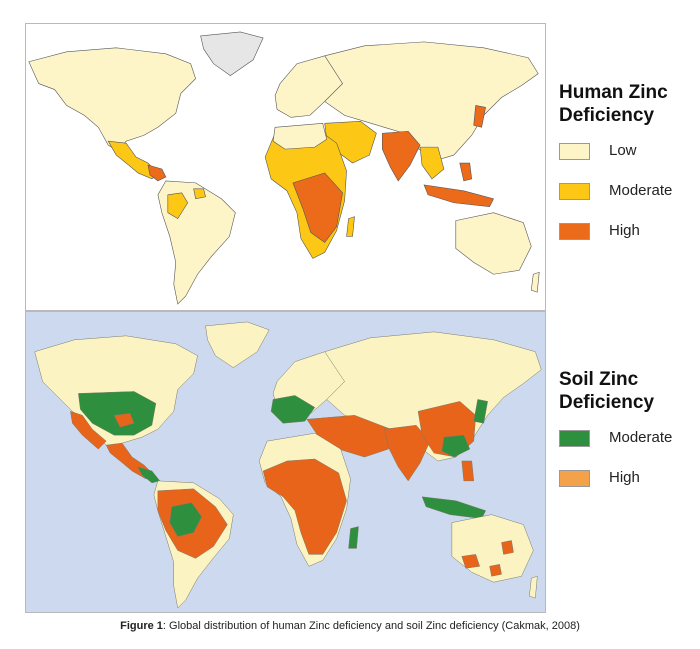 Image resolution: width=700 pixels, height=649 pixels. What do you see at coordinates (629, 242) in the screenshot?
I see `human-legend-item-high: High` at bounding box center [629, 242].